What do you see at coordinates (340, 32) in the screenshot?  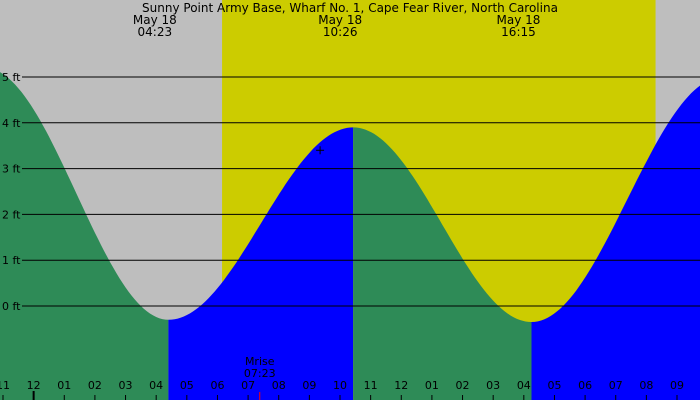 I see `extreme-time-label: 10:26` at bounding box center [340, 32].